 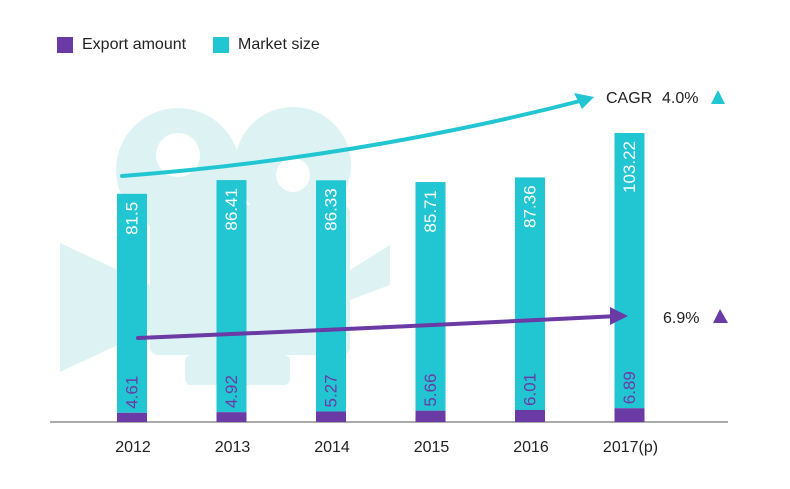 I want to click on market-value-label: 103.22, so click(x=629, y=167).